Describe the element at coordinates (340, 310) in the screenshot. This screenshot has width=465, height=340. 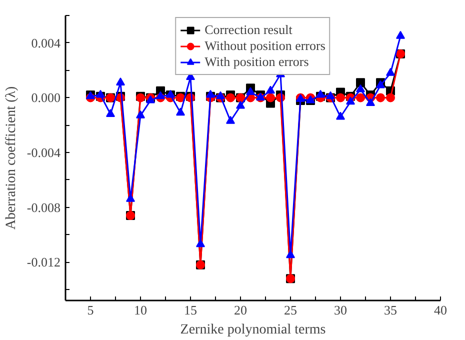
I see `x-tick-label: 30` at that location.